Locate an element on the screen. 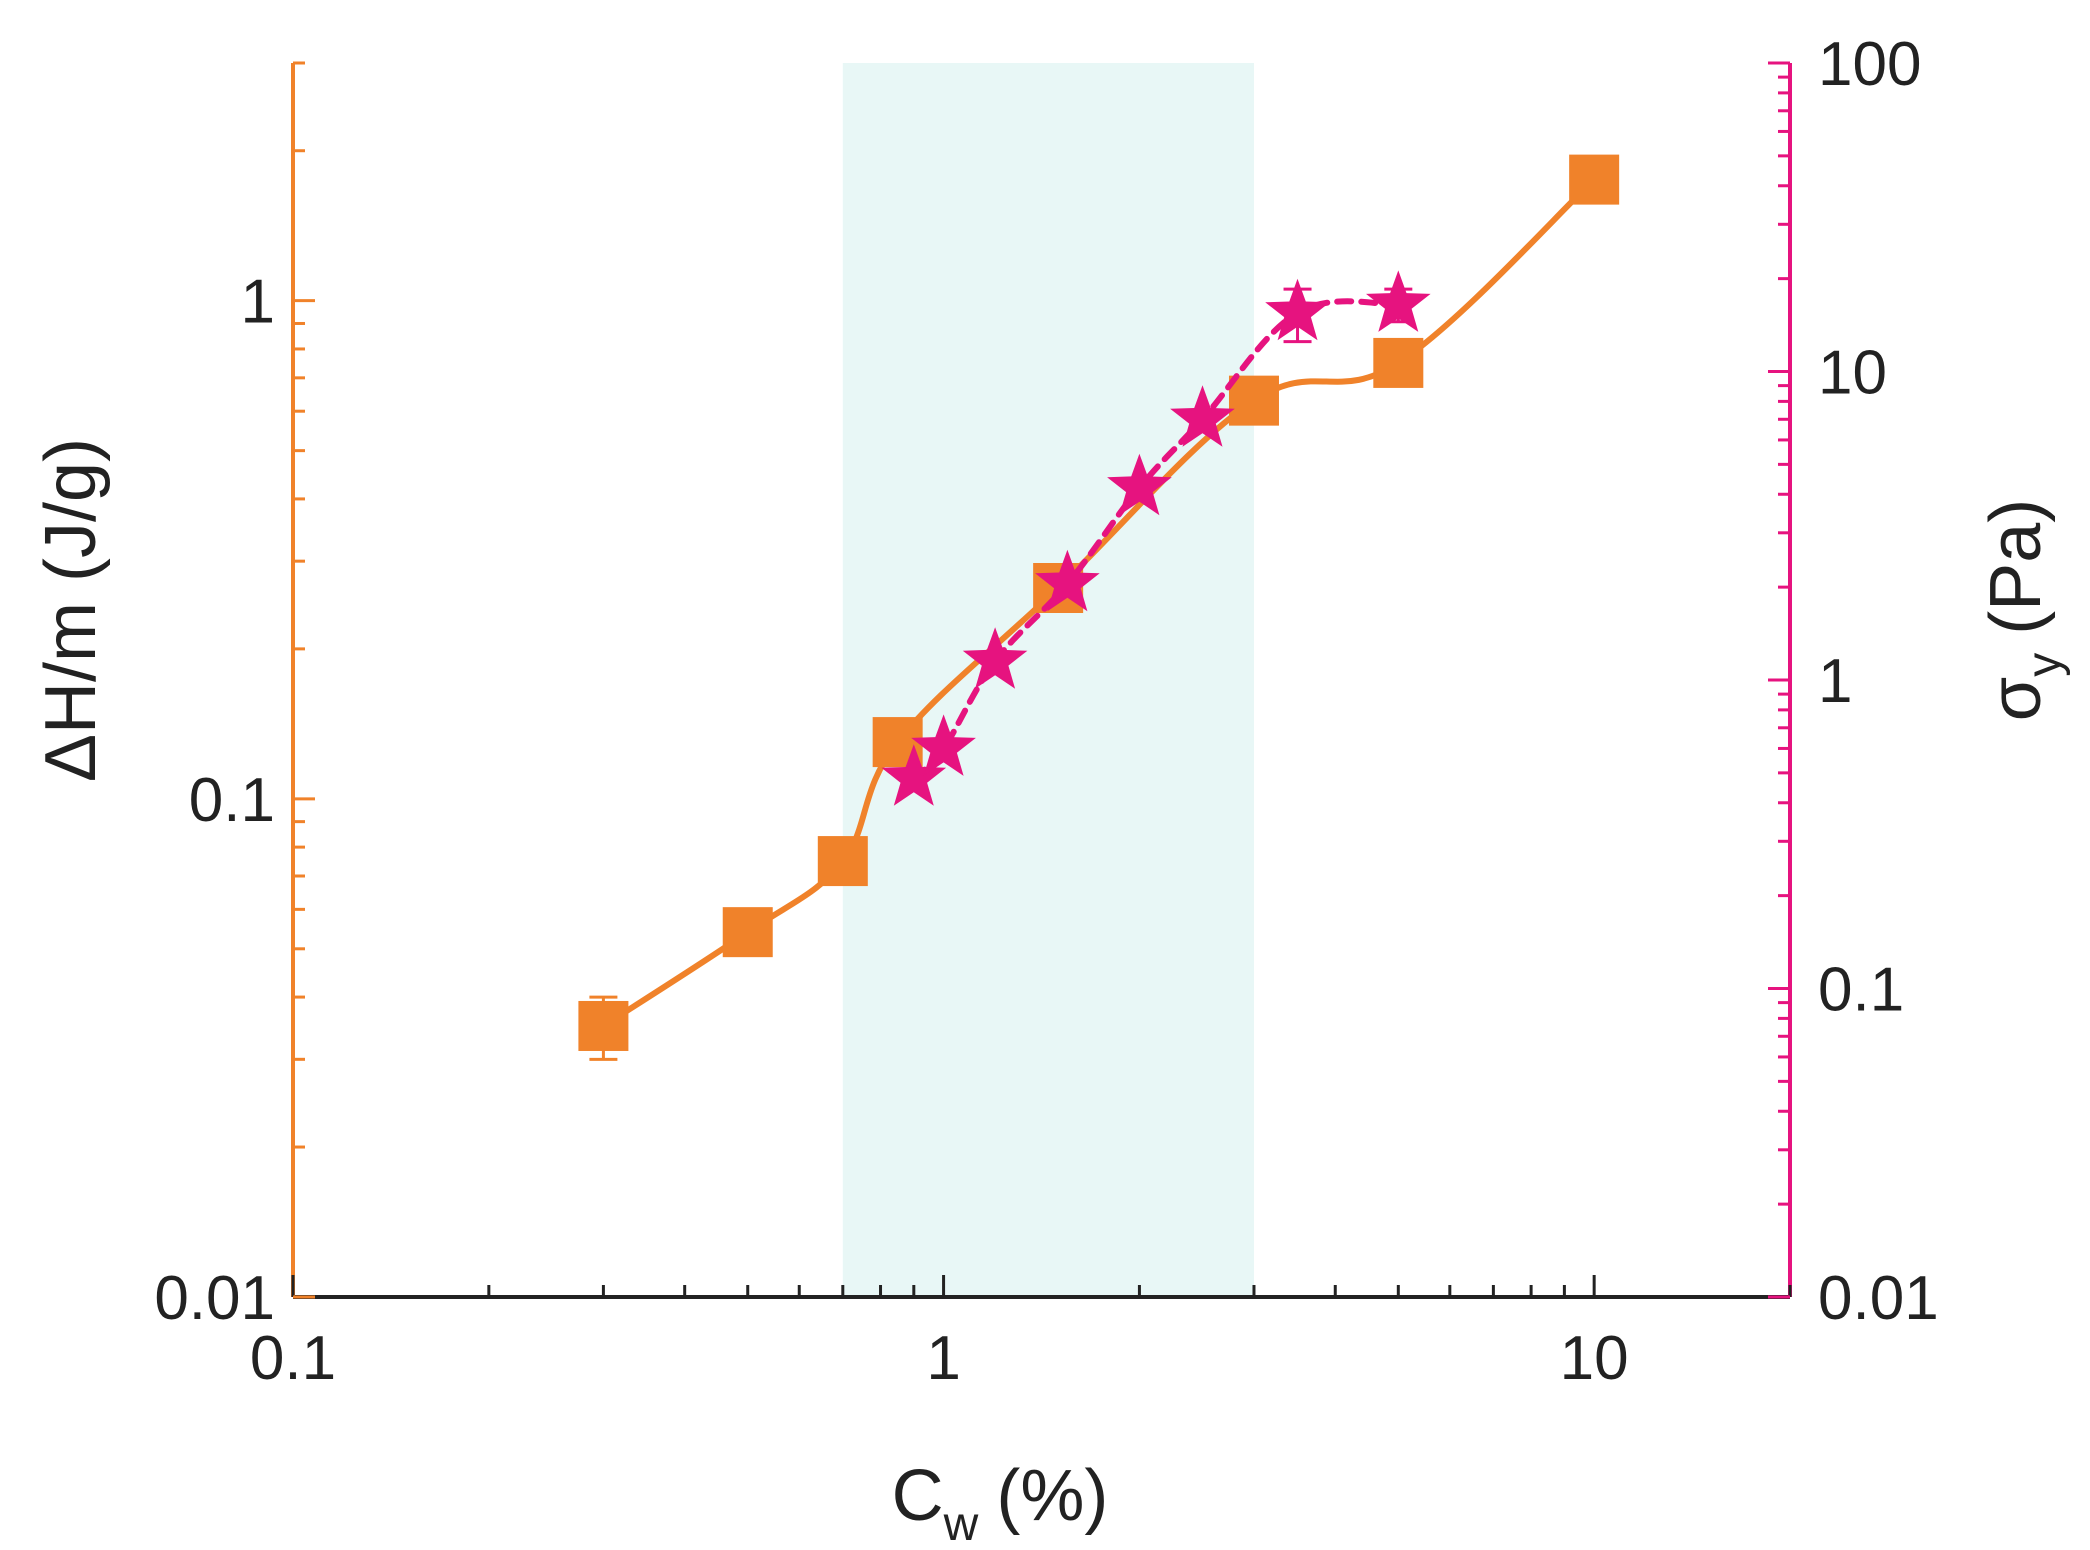  y-right-tick-label: 1 is located at coordinates (1835, 681).